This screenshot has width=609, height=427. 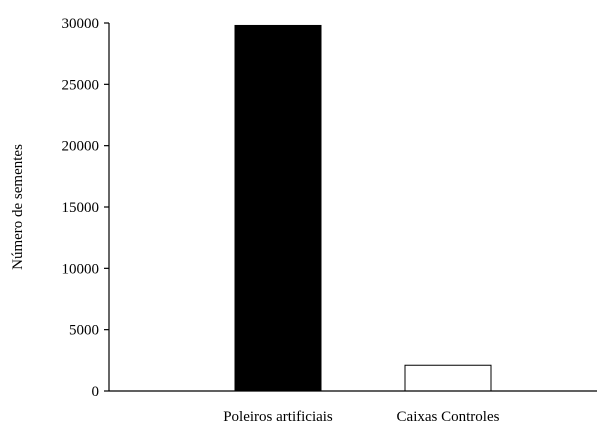 What do you see at coordinates (361, 417) in the screenshot?
I see `x-axis-labels: Poleiros artificiais Caixas Controles` at bounding box center [361, 417].